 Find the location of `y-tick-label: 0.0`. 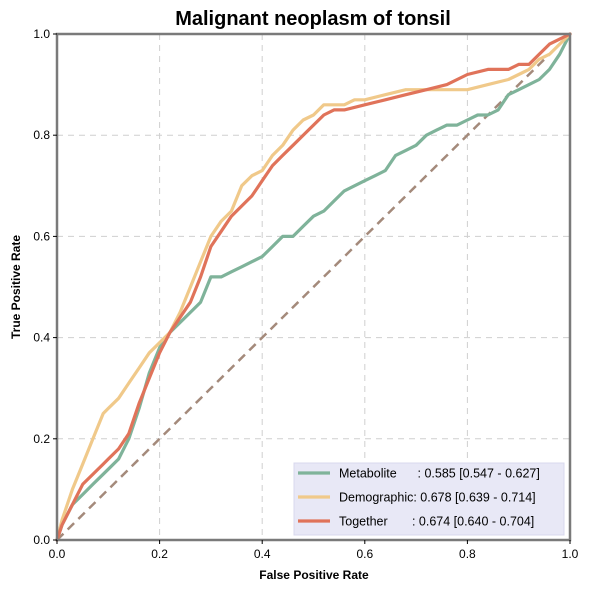

y-tick-label: 0.0 is located at coordinates (41, 540).